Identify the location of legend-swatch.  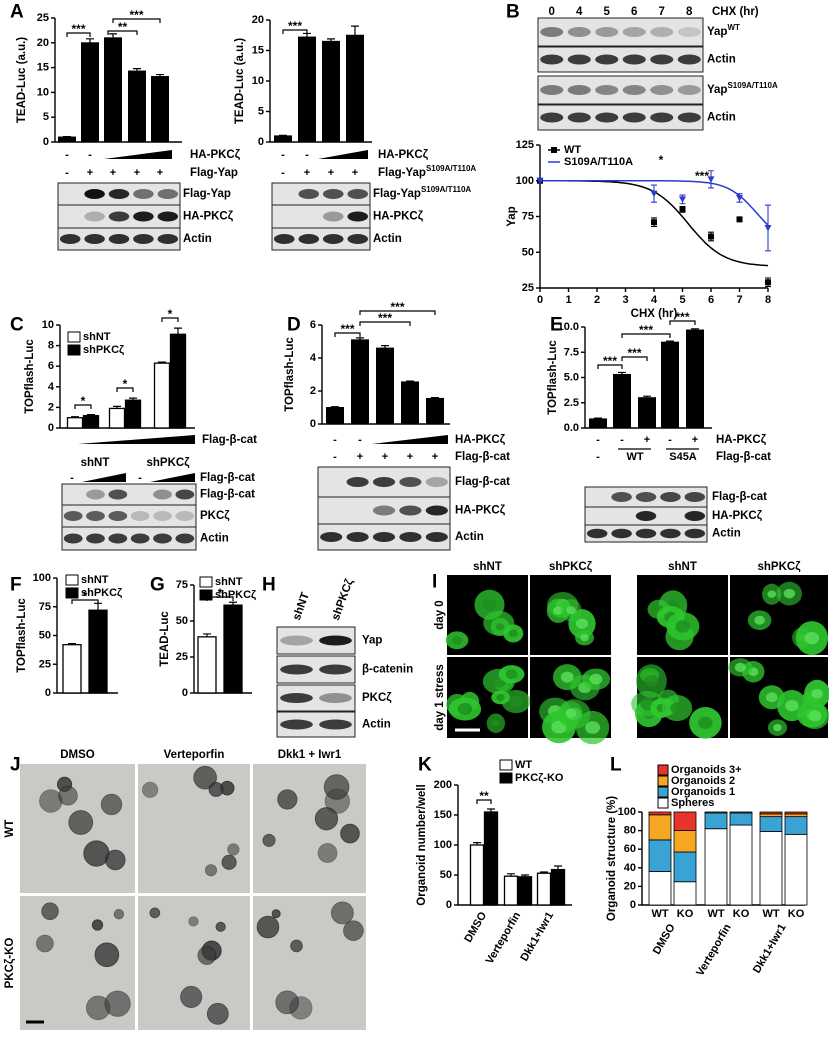
(74, 337).